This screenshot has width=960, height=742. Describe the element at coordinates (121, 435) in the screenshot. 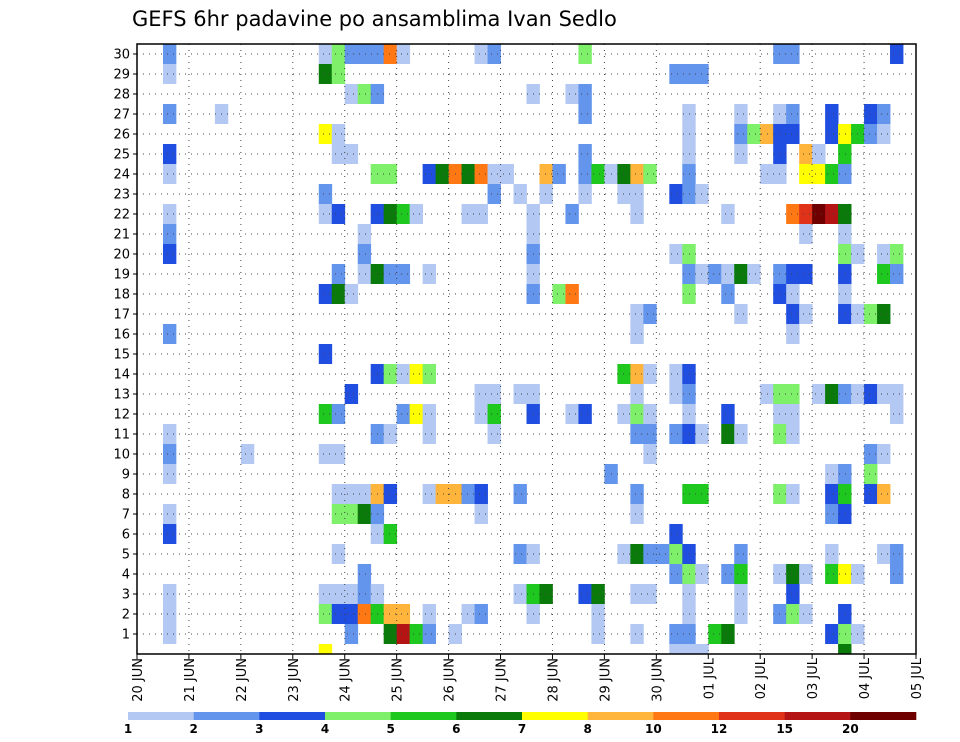

I see `y-tick-label: 11` at that location.